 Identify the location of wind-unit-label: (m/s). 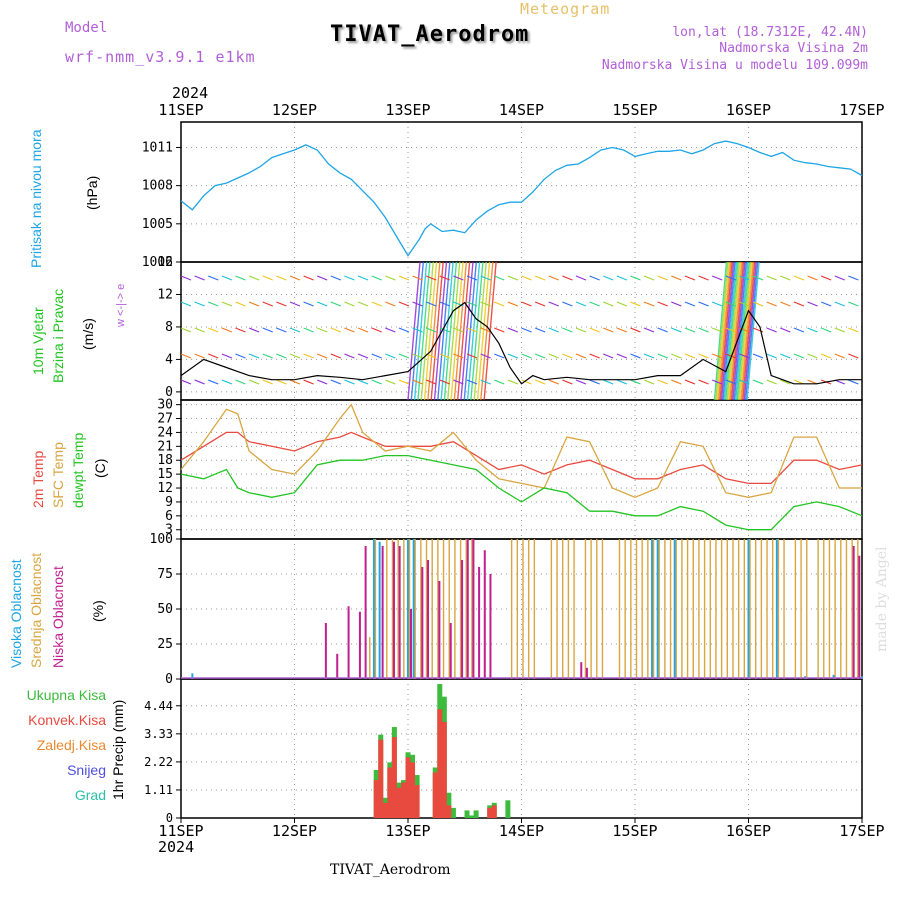
(88, 334).